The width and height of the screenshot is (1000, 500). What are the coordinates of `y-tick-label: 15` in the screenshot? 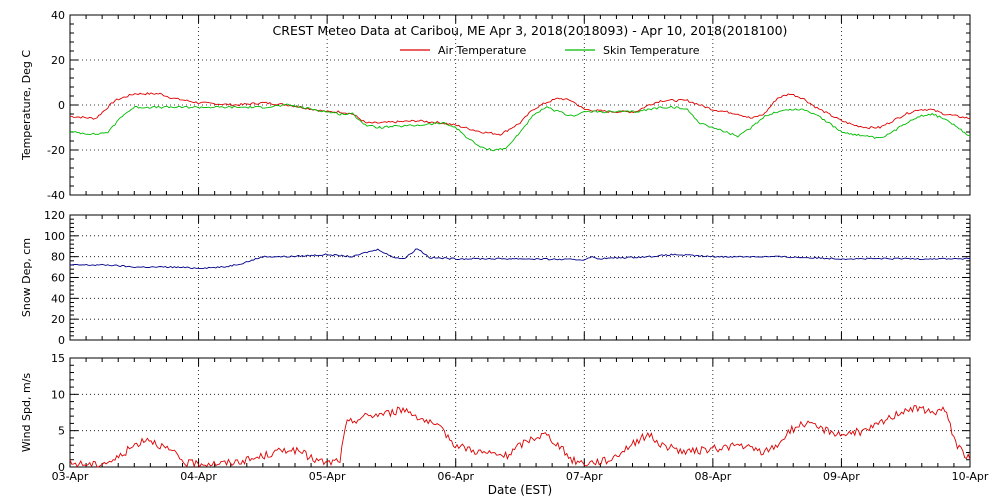 It's located at (58, 358).